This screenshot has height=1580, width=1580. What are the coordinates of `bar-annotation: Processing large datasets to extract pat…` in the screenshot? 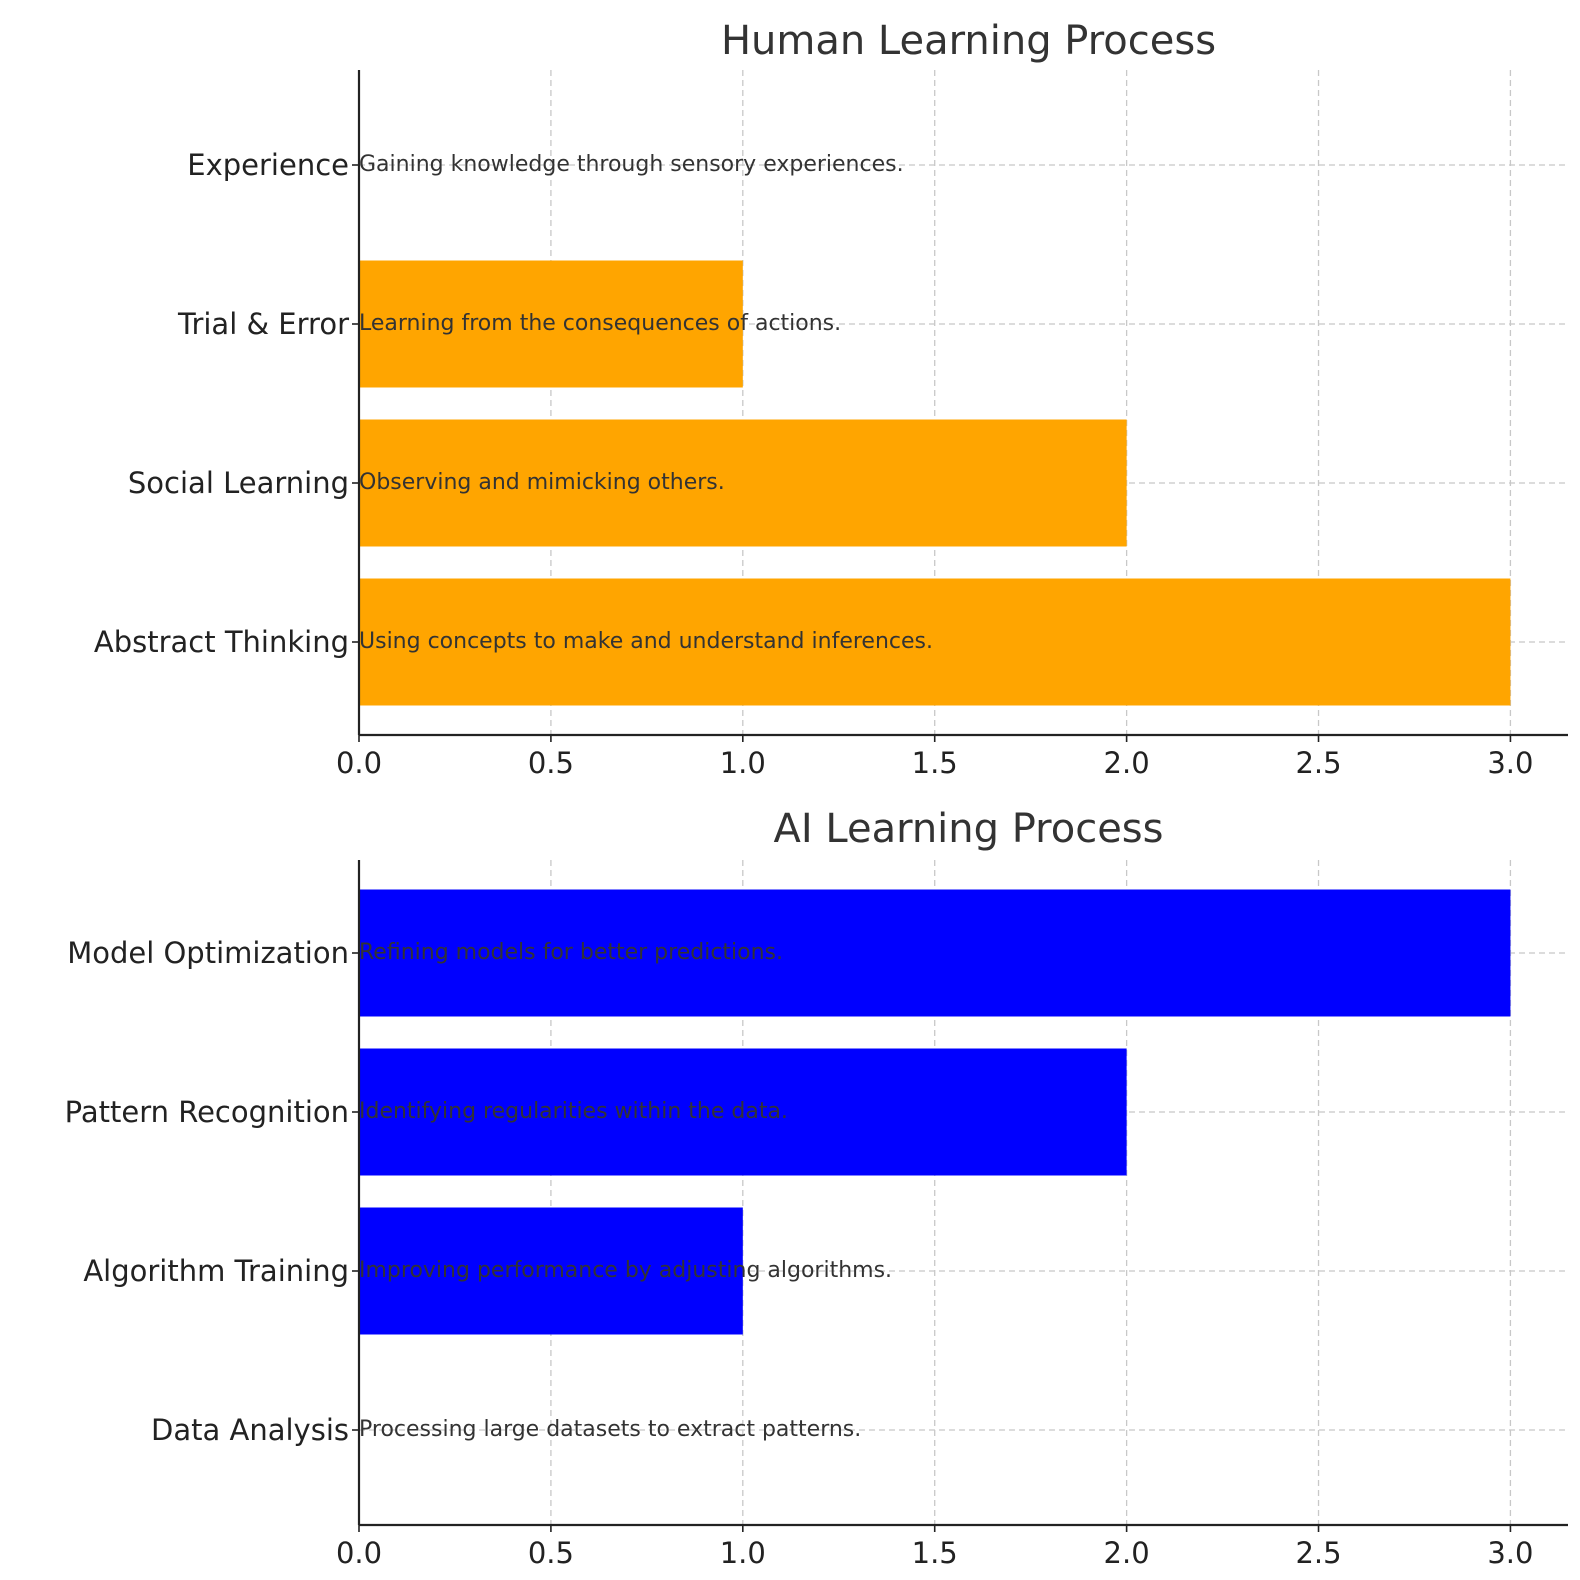 It's located at (610, 1429).